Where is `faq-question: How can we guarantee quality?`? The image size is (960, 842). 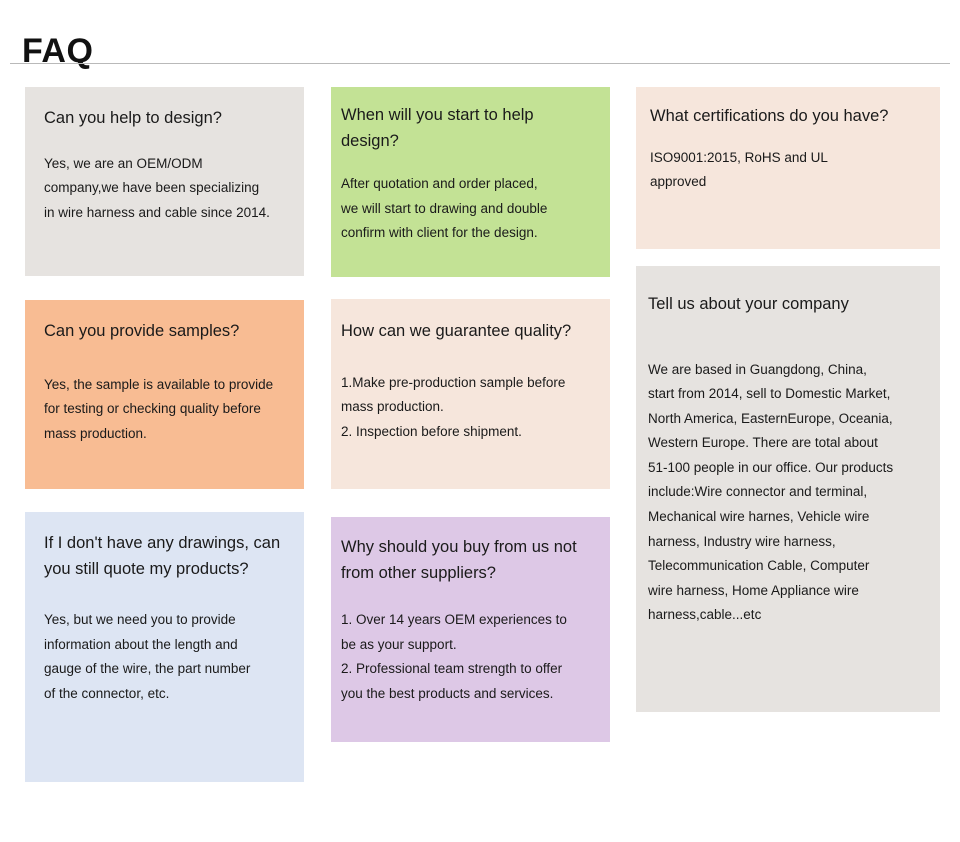
faq-question: How can we guarantee quality? is located at coordinates (456, 331).